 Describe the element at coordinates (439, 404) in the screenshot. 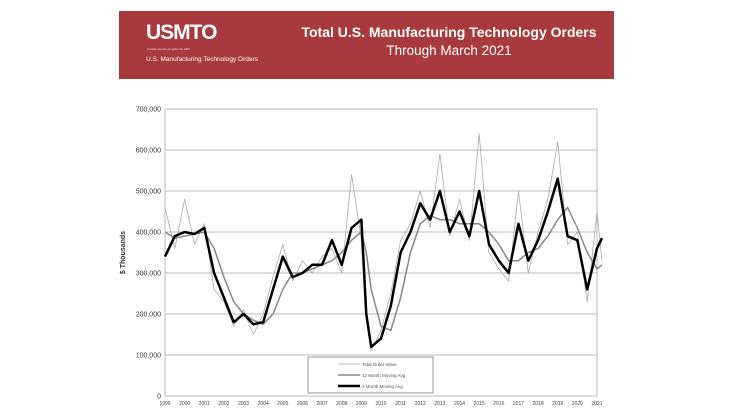

I see `x-tick-label: 2013` at that location.